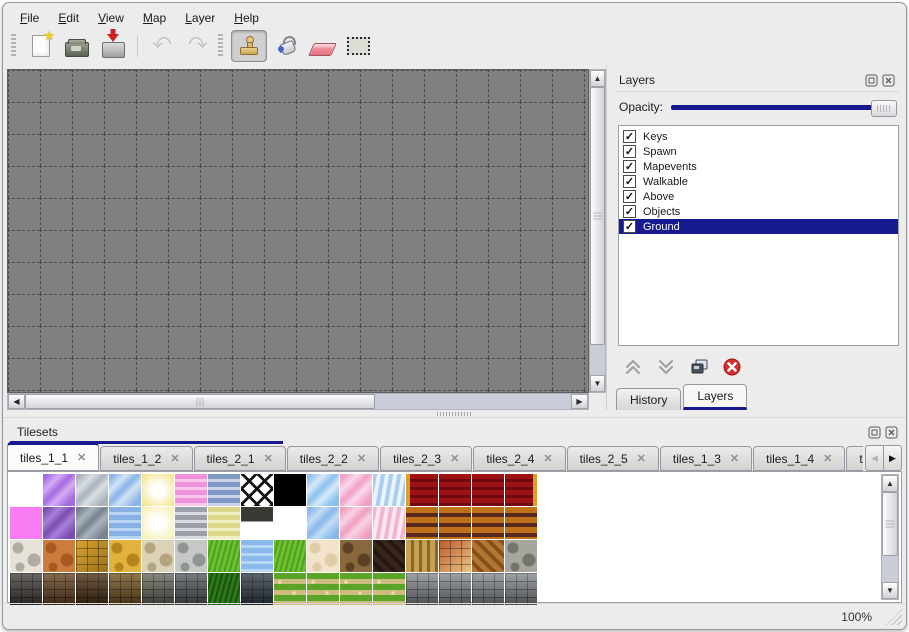 Image resolution: width=909 pixels, height=632 pixels. Describe the element at coordinates (257, 556) in the screenshot. I see `tile-water` at that location.